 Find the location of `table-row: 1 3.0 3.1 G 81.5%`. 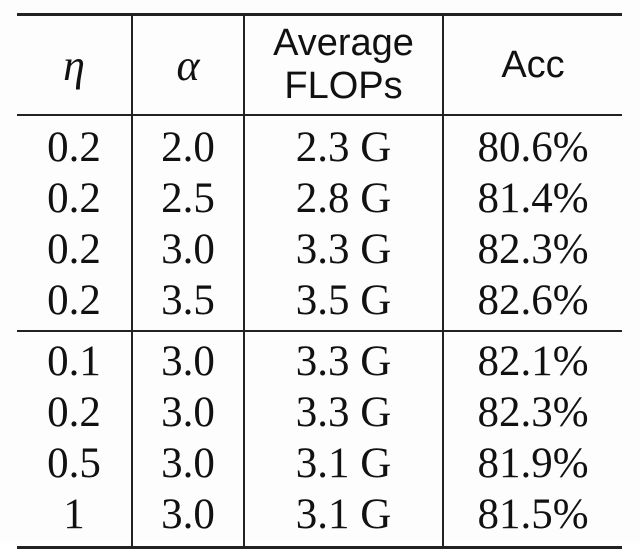

table-row: 1 3.0 3.1 G 81.5% is located at coordinates (319, 519).